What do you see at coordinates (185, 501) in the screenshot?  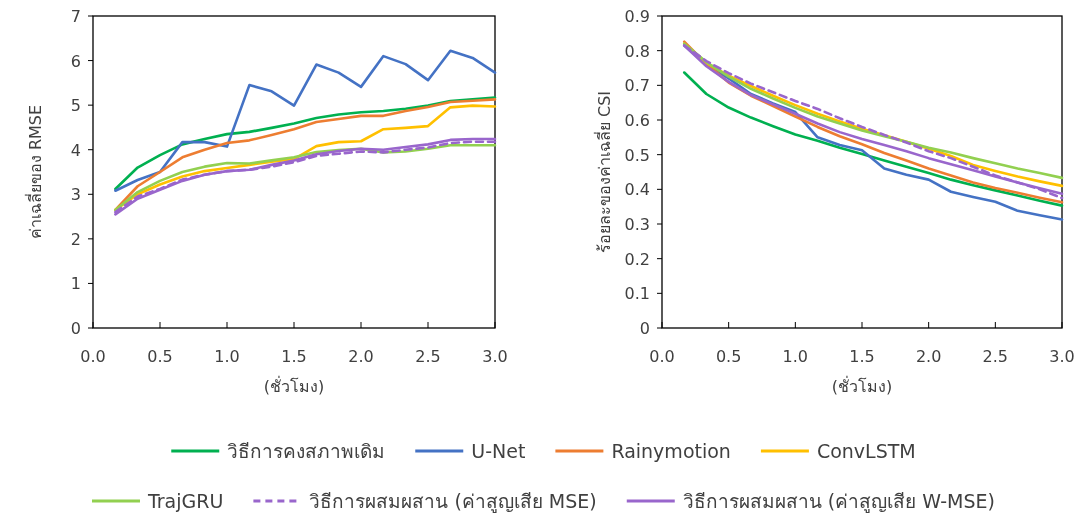 I see `legend-label: TrajGRU` at bounding box center [185, 501].